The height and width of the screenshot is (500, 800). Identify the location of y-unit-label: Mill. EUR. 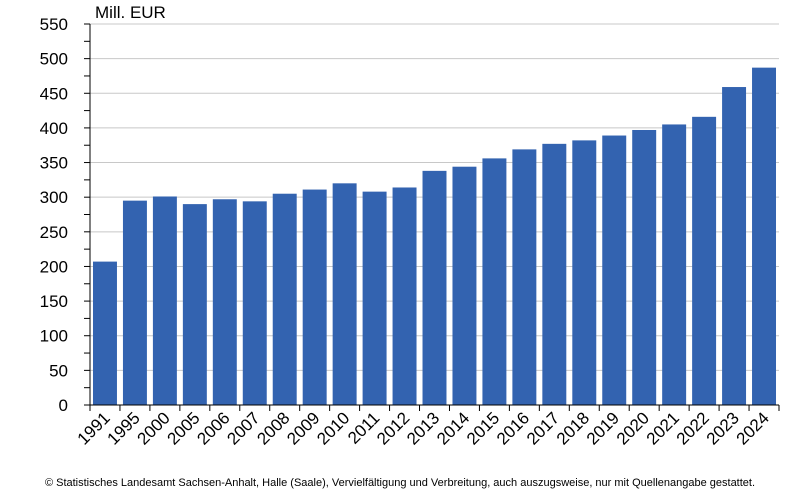
(130, 12).